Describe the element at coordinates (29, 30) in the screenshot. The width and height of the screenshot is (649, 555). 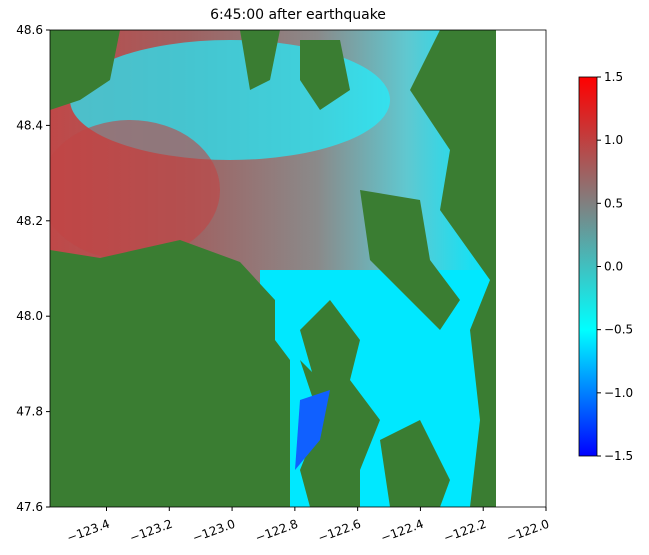
I see `y-tick-label: 48.6` at that location.